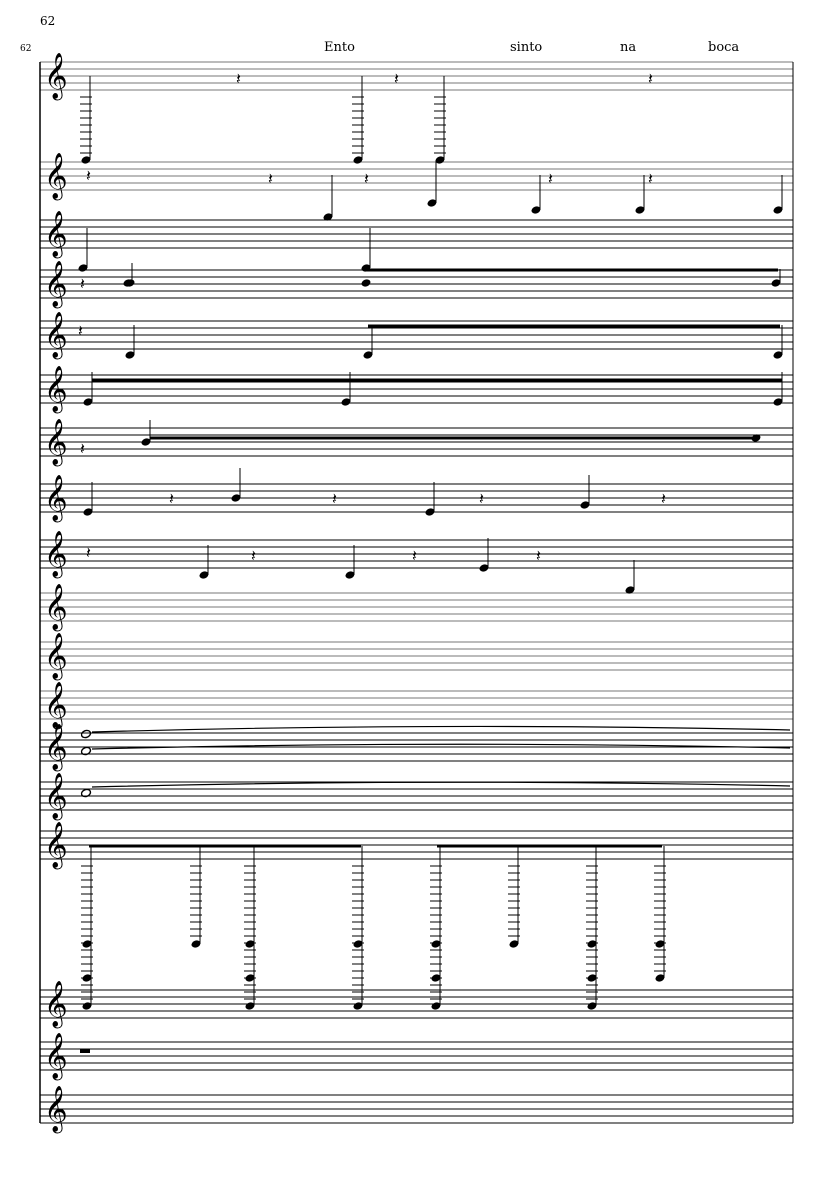 This screenshot has width=835, height=1181. I want to click on measure-number: 62, so click(48, 21).